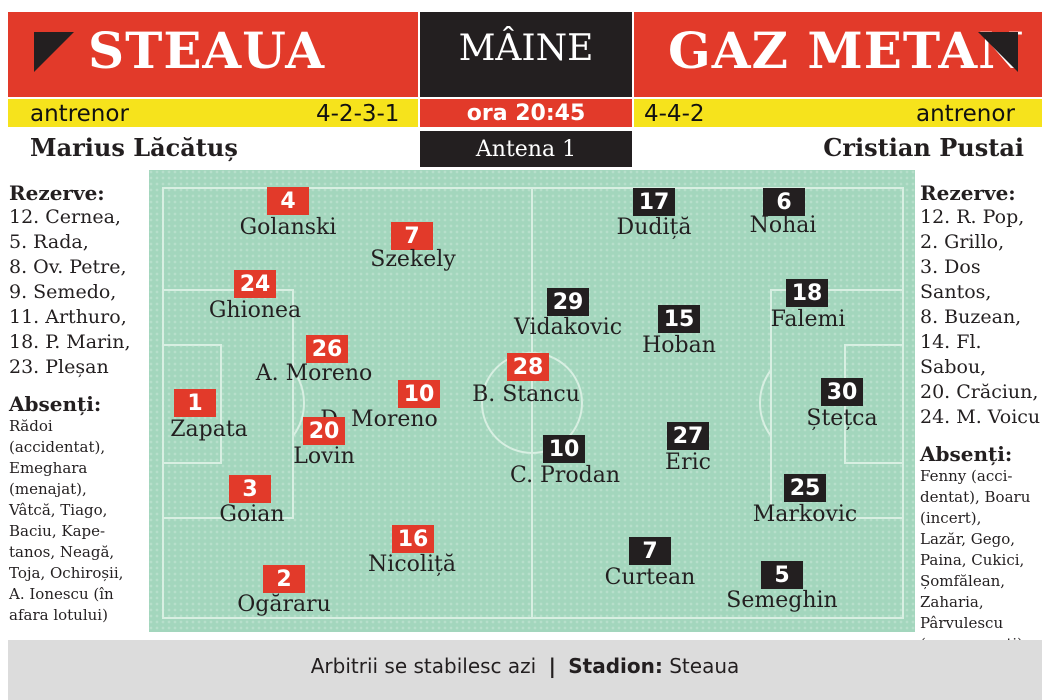 The height and width of the screenshot is (700, 1050). What do you see at coordinates (58, 510) in the screenshot?
I see `list-item: Vâtcă, Tiago,` at bounding box center [58, 510].